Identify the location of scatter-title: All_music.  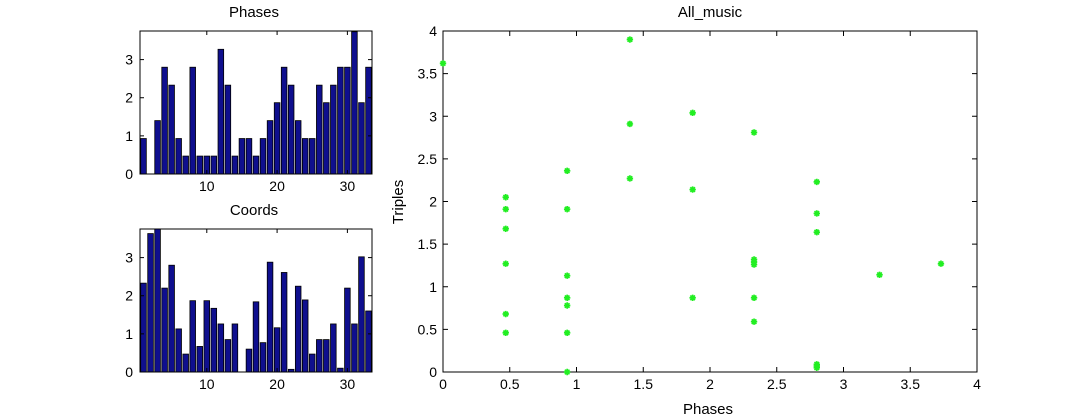
(710, 12).